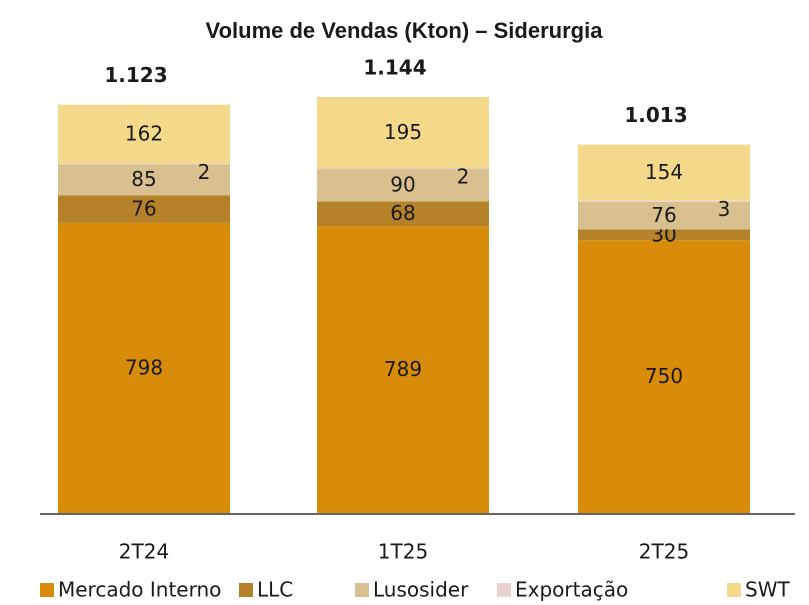 This screenshot has width=809, height=605. I want to click on data-label: 154, so click(664, 172).